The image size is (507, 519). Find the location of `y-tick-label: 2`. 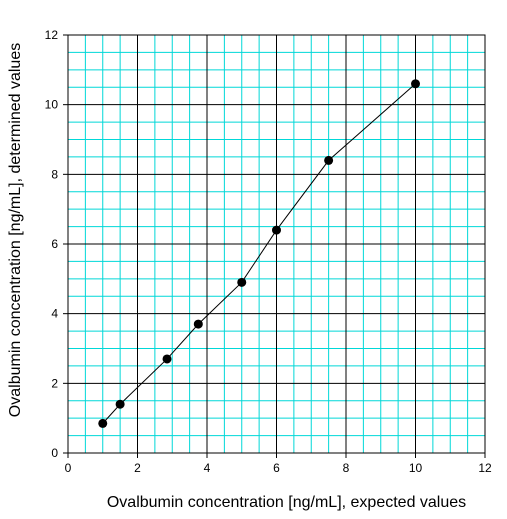

y-tick-label: 2 is located at coordinates (54, 383).